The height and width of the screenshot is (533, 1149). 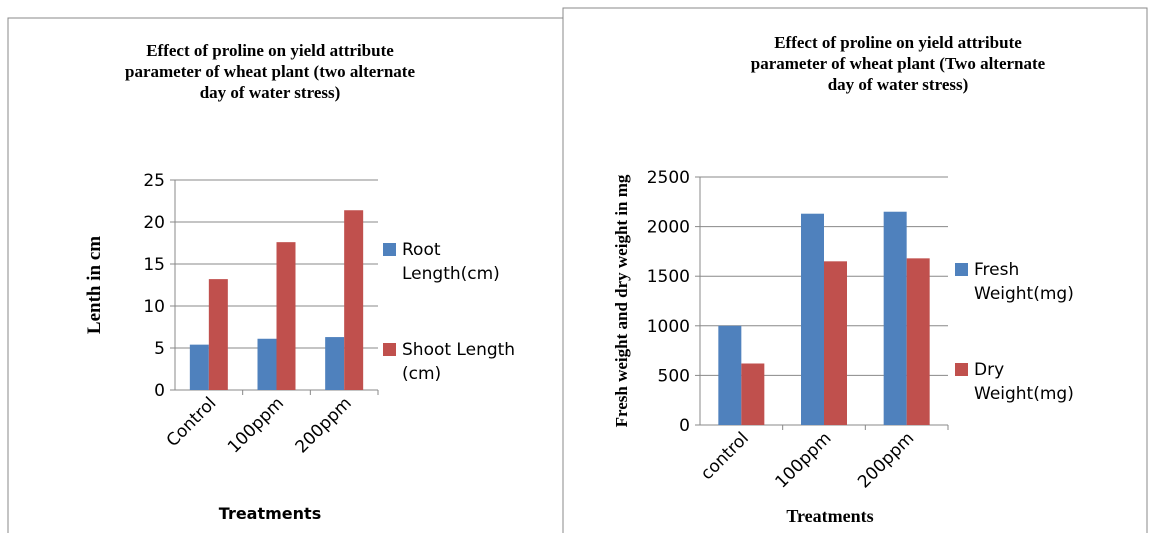 What do you see at coordinates (94, 285) in the screenshot?
I see `y-axis-title: Lenth in cm` at bounding box center [94, 285].